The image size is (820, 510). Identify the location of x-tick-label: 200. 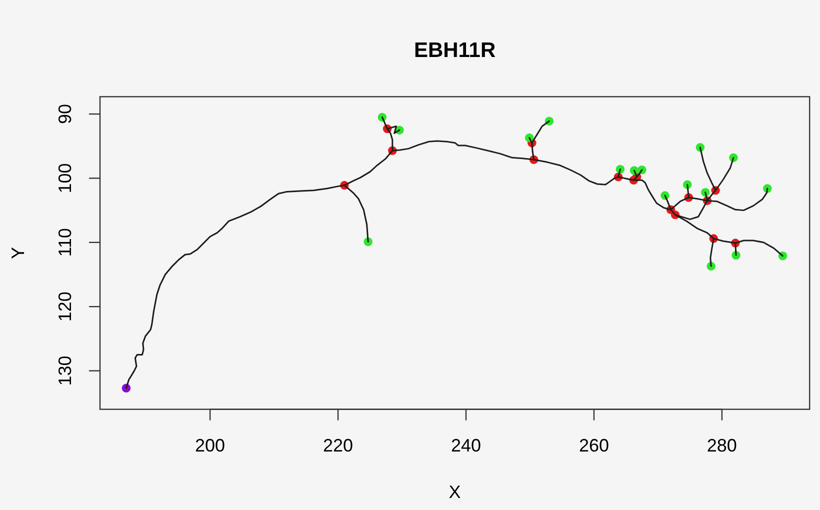
(210, 446).